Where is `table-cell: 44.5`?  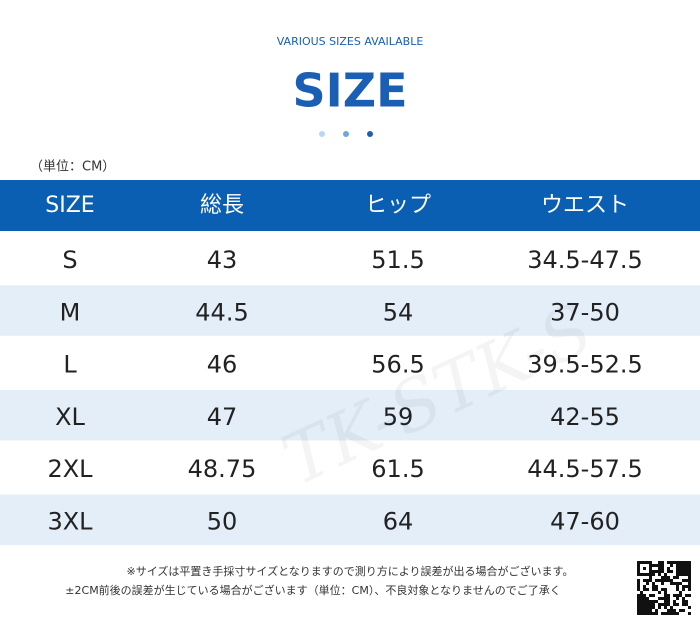
table-cell: 44.5 is located at coordinates (221, 312).